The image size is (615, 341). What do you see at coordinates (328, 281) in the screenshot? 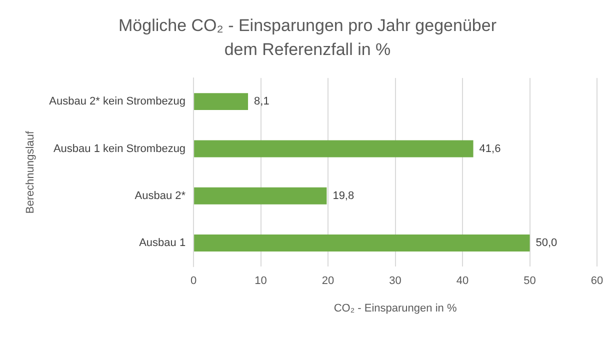
I see `x-tick-label: 20` at bounding box center [328, 281].